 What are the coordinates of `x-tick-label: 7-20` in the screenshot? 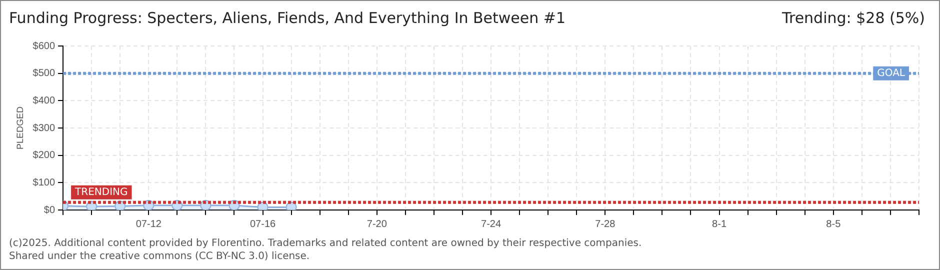 It's located at (377, 224).